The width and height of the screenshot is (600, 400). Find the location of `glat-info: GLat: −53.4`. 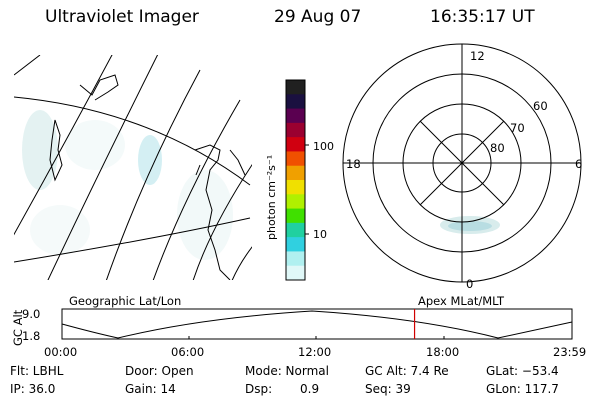

glat-info: GLat: −53.4 is located at coordinates (522, 371).